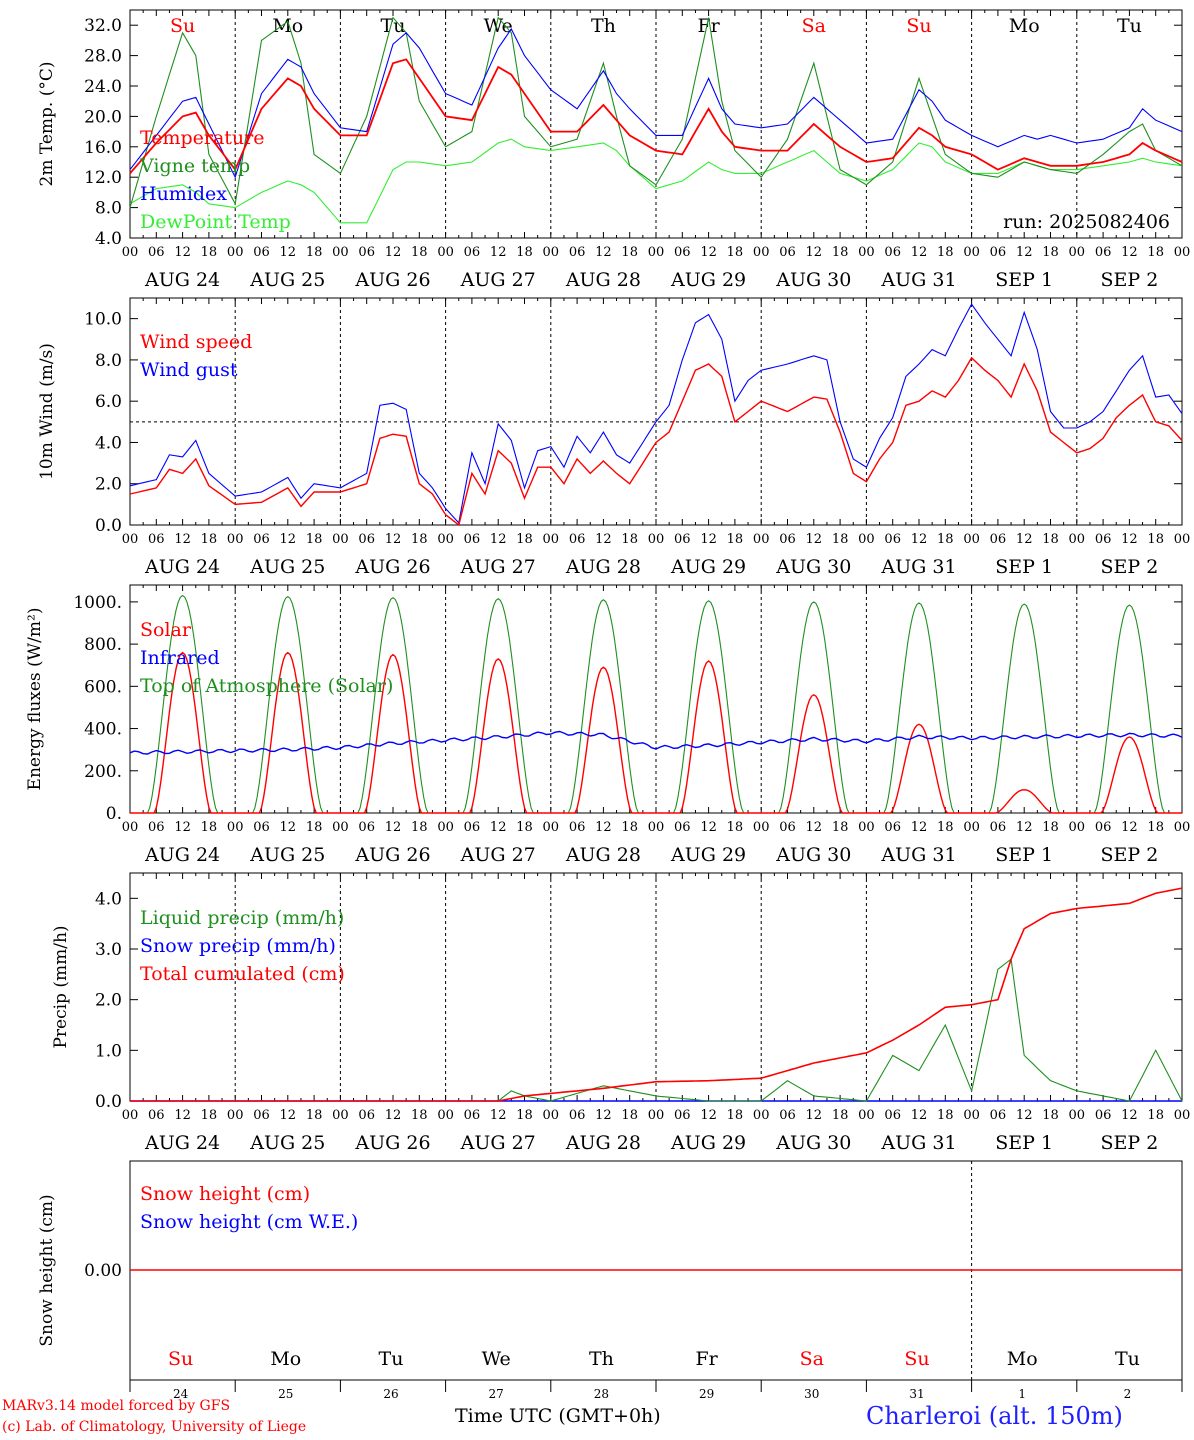  I want to click on date-label: AUG 31, so click(918, 855).